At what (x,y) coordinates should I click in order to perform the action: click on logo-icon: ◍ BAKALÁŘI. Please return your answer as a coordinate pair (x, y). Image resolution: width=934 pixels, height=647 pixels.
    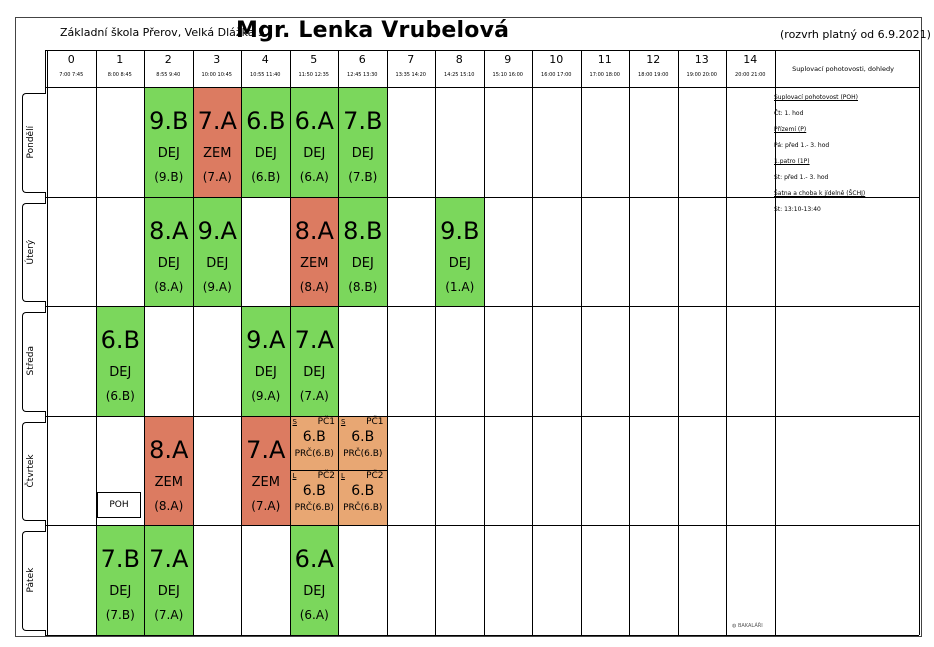
    Looking at the image, I should click on (747, 626).